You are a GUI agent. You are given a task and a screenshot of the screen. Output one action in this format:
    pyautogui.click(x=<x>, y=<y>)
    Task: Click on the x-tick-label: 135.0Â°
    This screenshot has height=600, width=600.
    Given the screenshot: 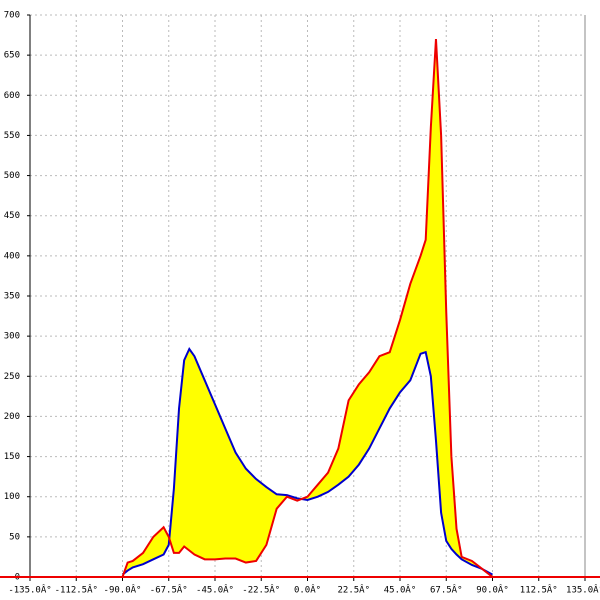 What is the action you would take?
    pyautogui.click(x=583, y=590)
    